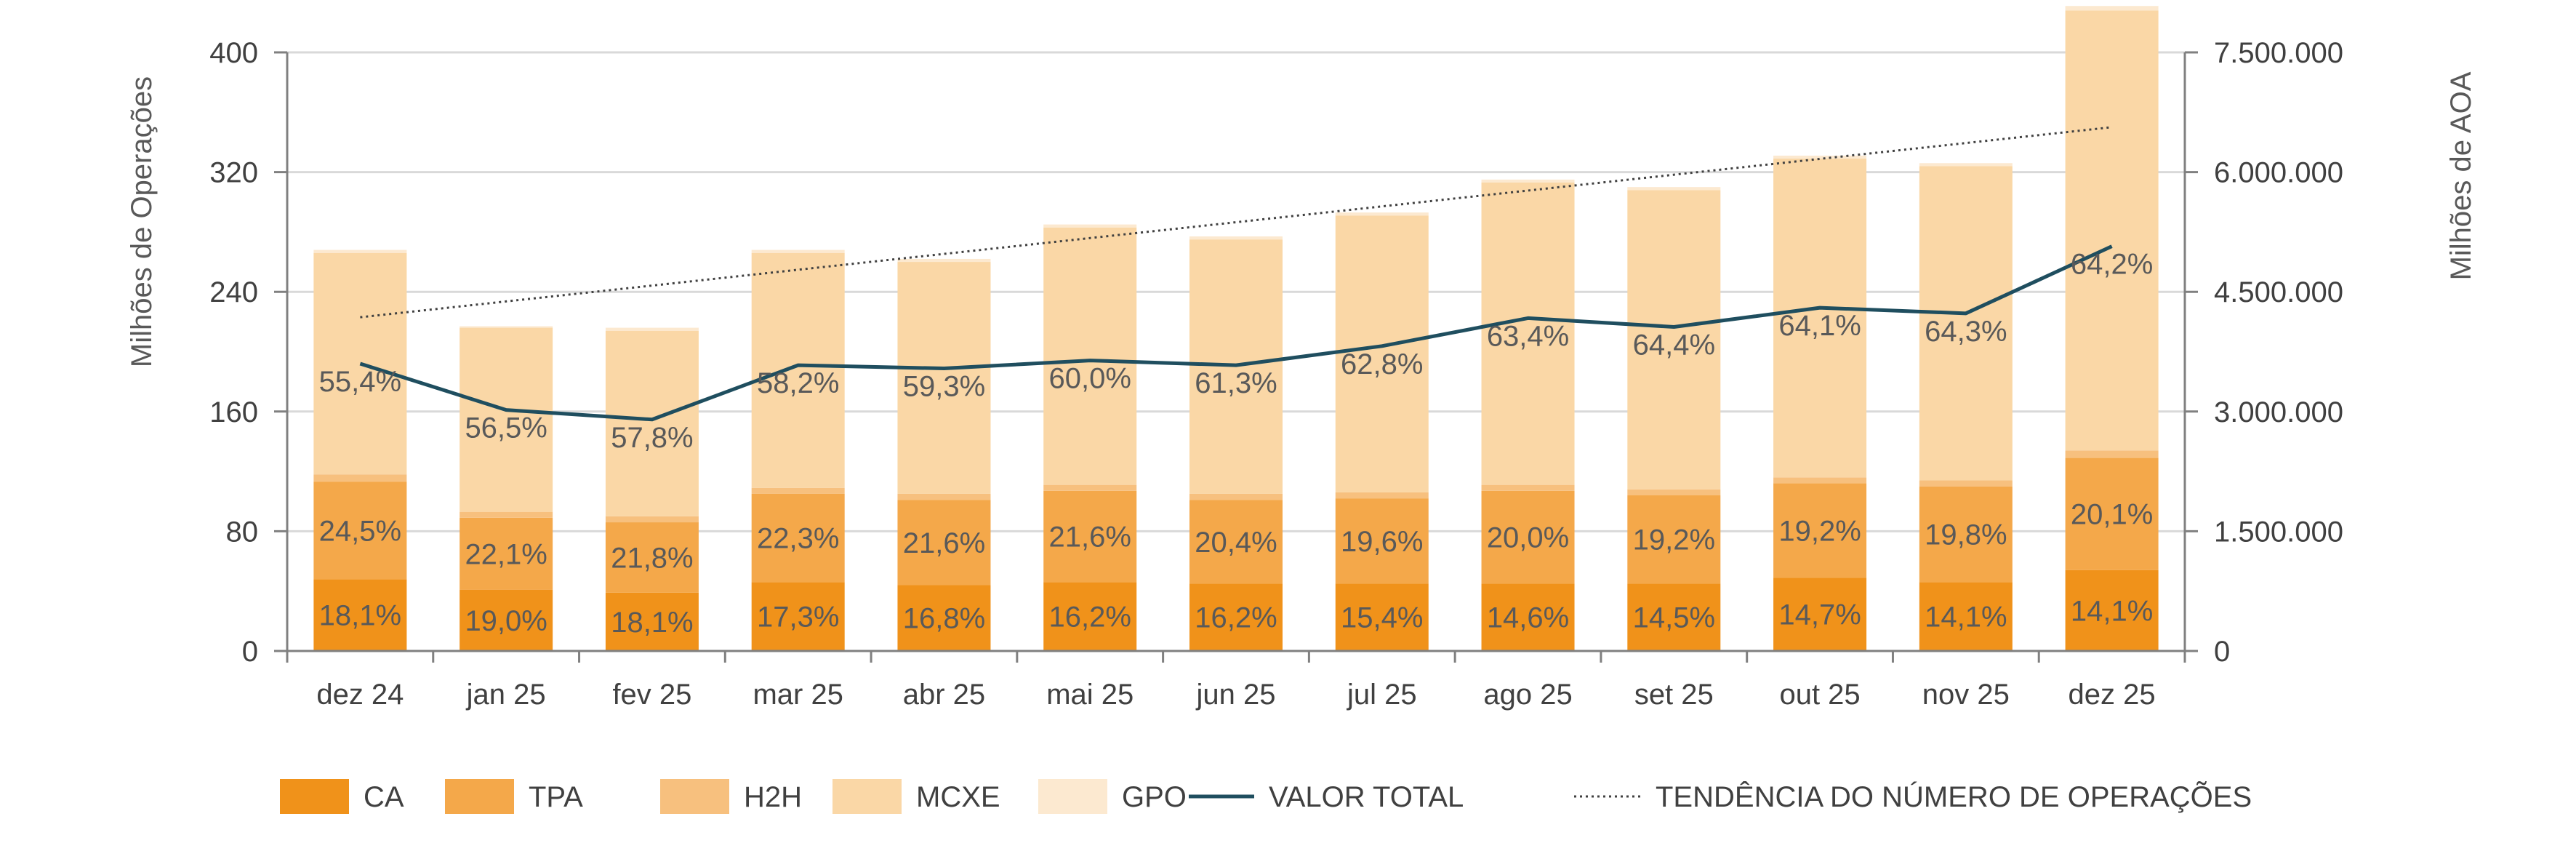 This screenshot has width=2576, height=859. Describe the element at coordinates (652, 558) in the screenshot. I see `label-tpa-pct: 21,8%` at that location.